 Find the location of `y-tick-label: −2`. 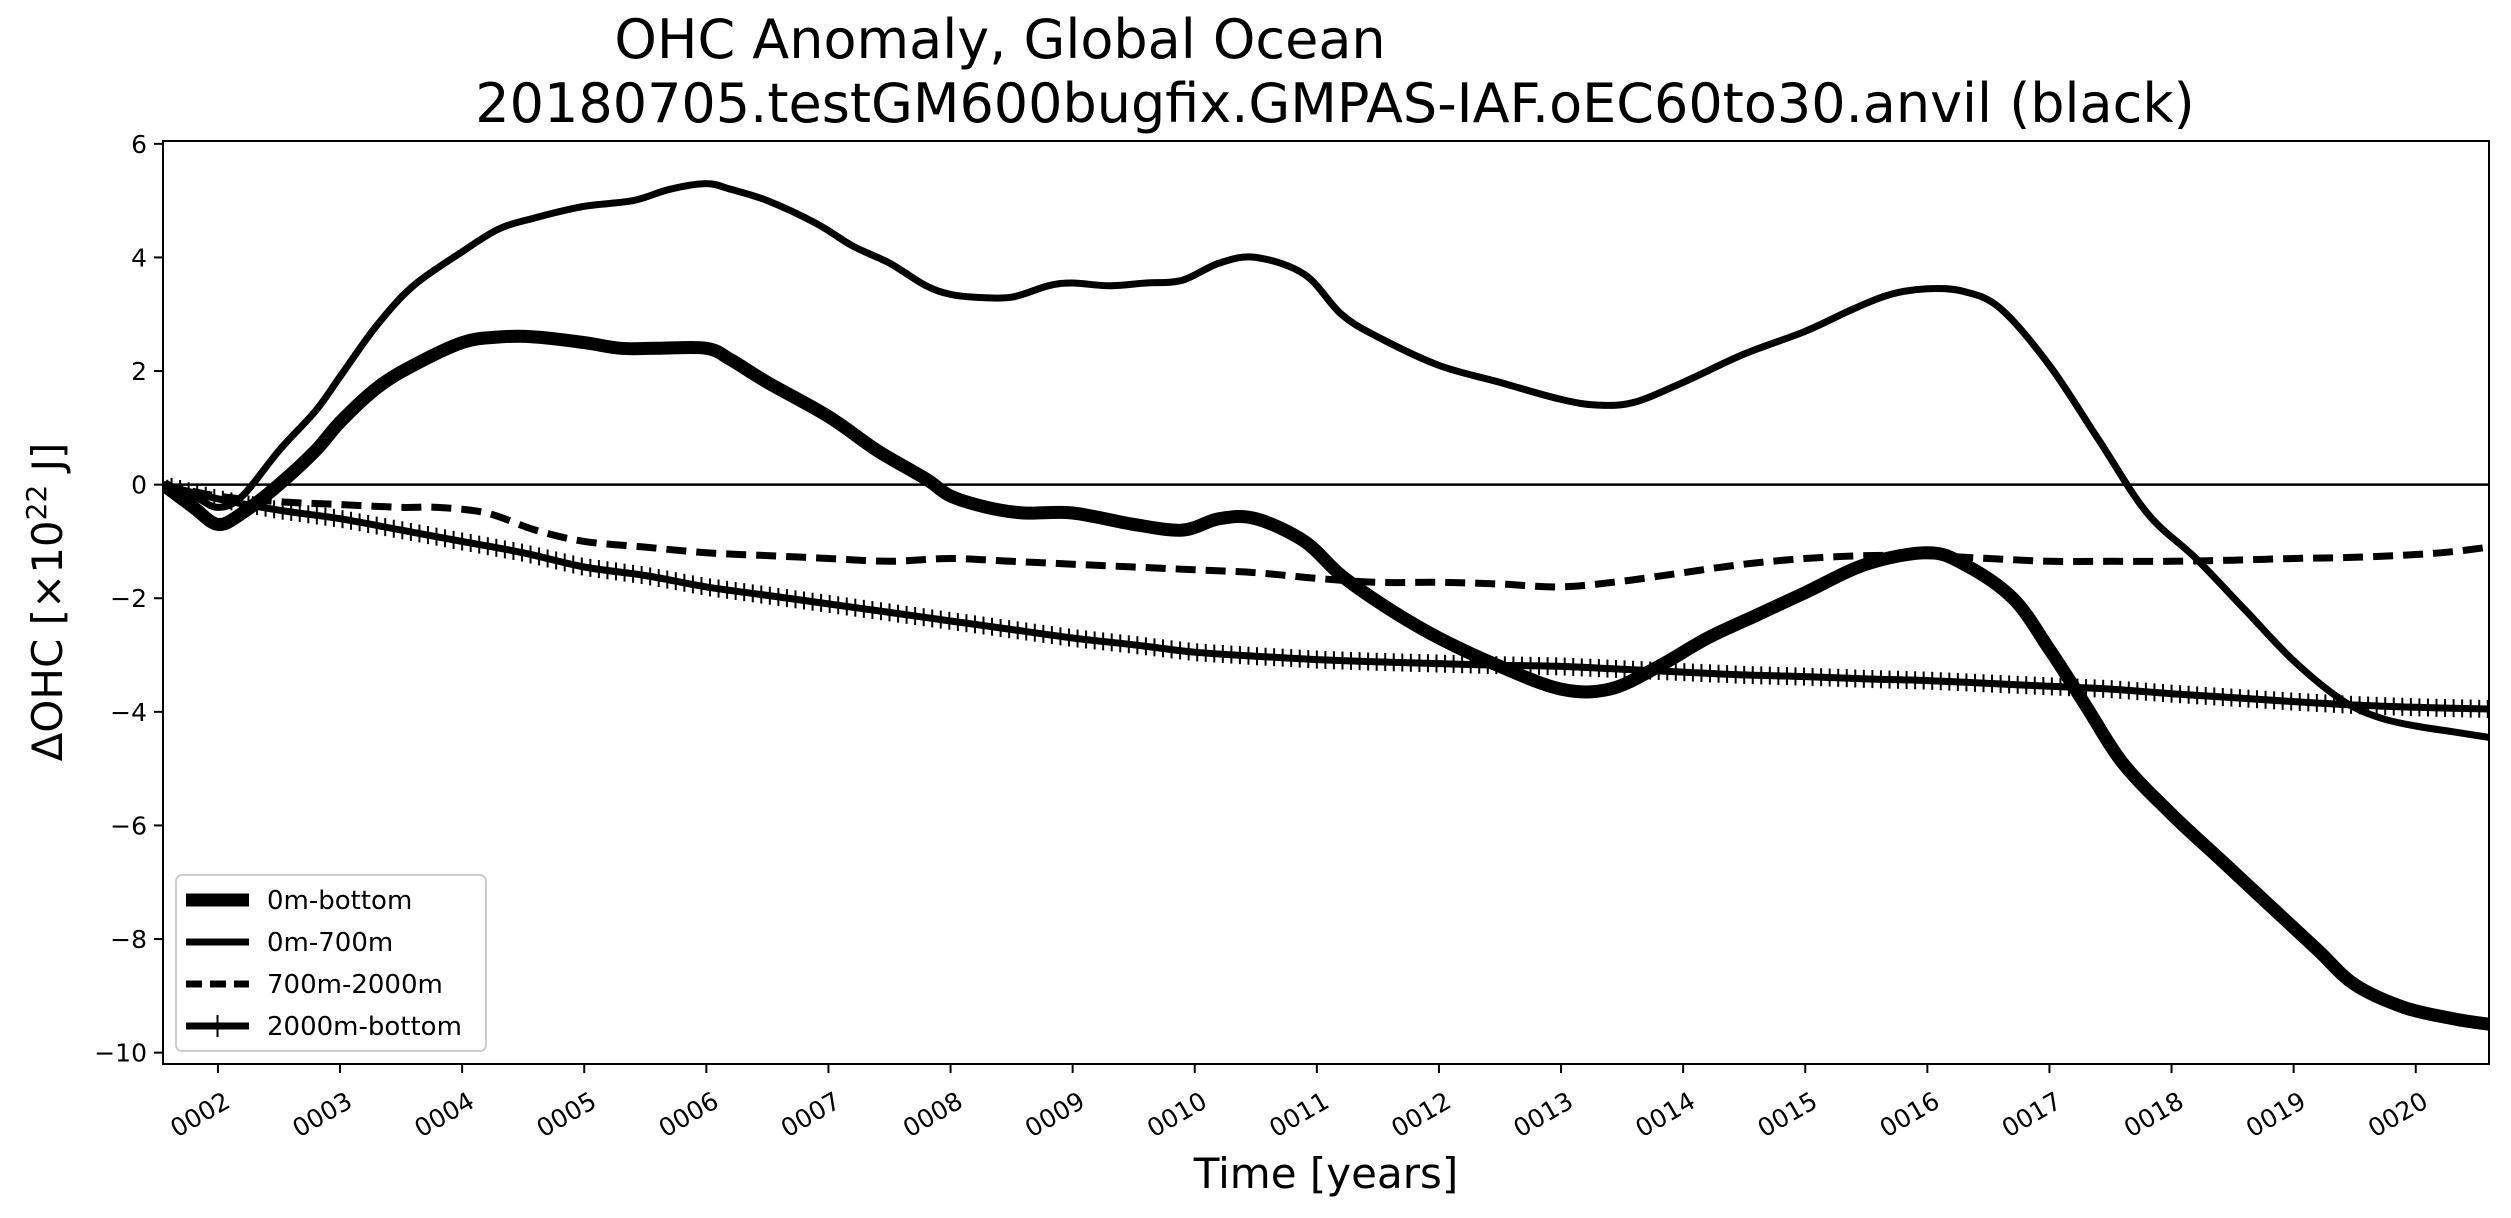

y-tick-label: −2 is located at coordinates (128, 598).